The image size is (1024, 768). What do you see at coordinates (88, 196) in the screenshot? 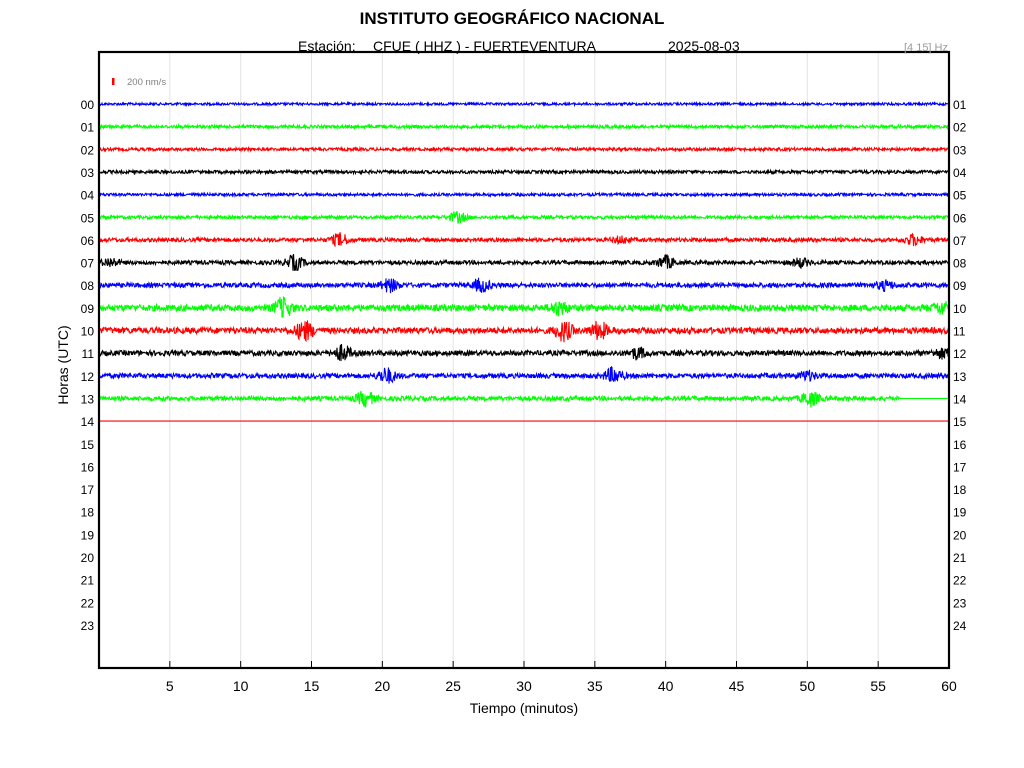
I see `y-tick-label-left: 04` at bounding box center [88, 196].